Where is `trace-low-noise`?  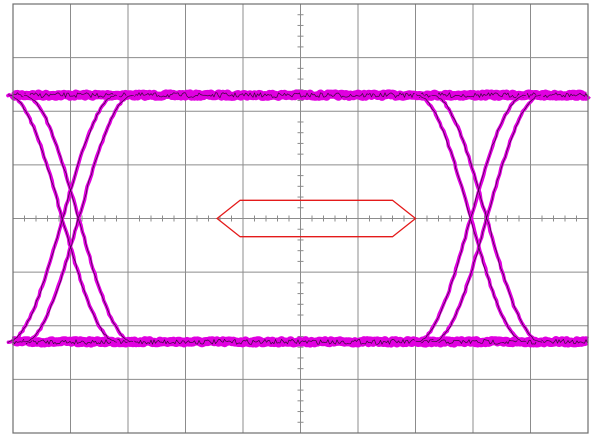 trace-low-noise is located at coordinates (300, 341).